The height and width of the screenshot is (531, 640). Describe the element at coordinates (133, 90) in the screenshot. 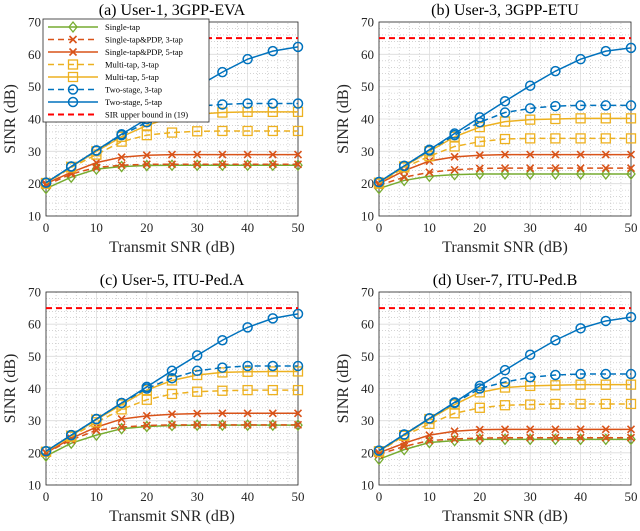

I see `legend-label: Two-stage, 3-tap` at that location.